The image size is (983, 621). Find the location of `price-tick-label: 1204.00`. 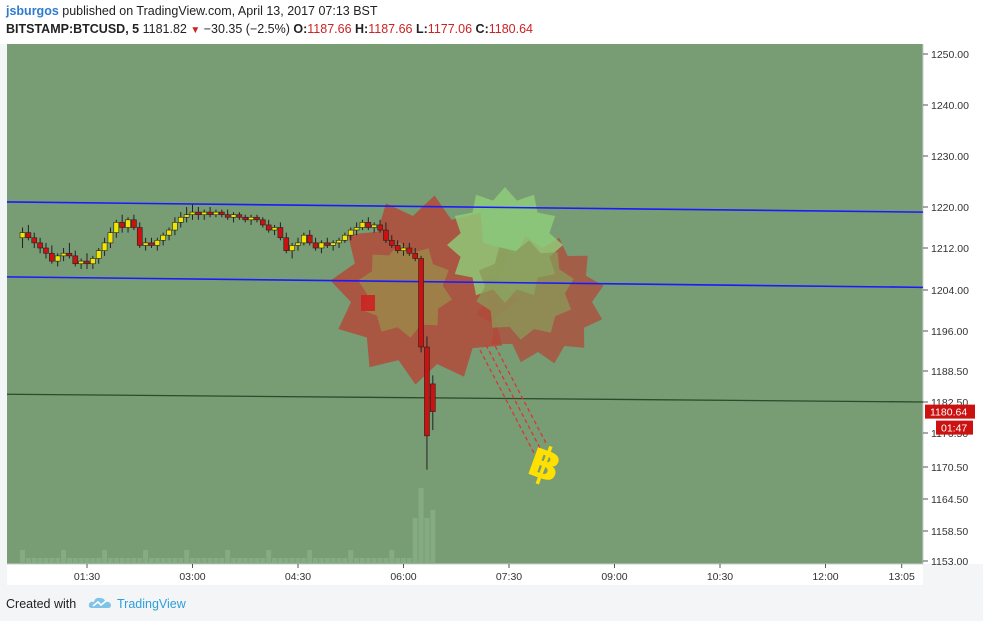

price-tick-label: 1204.00 is located at coordinates (950, 291).